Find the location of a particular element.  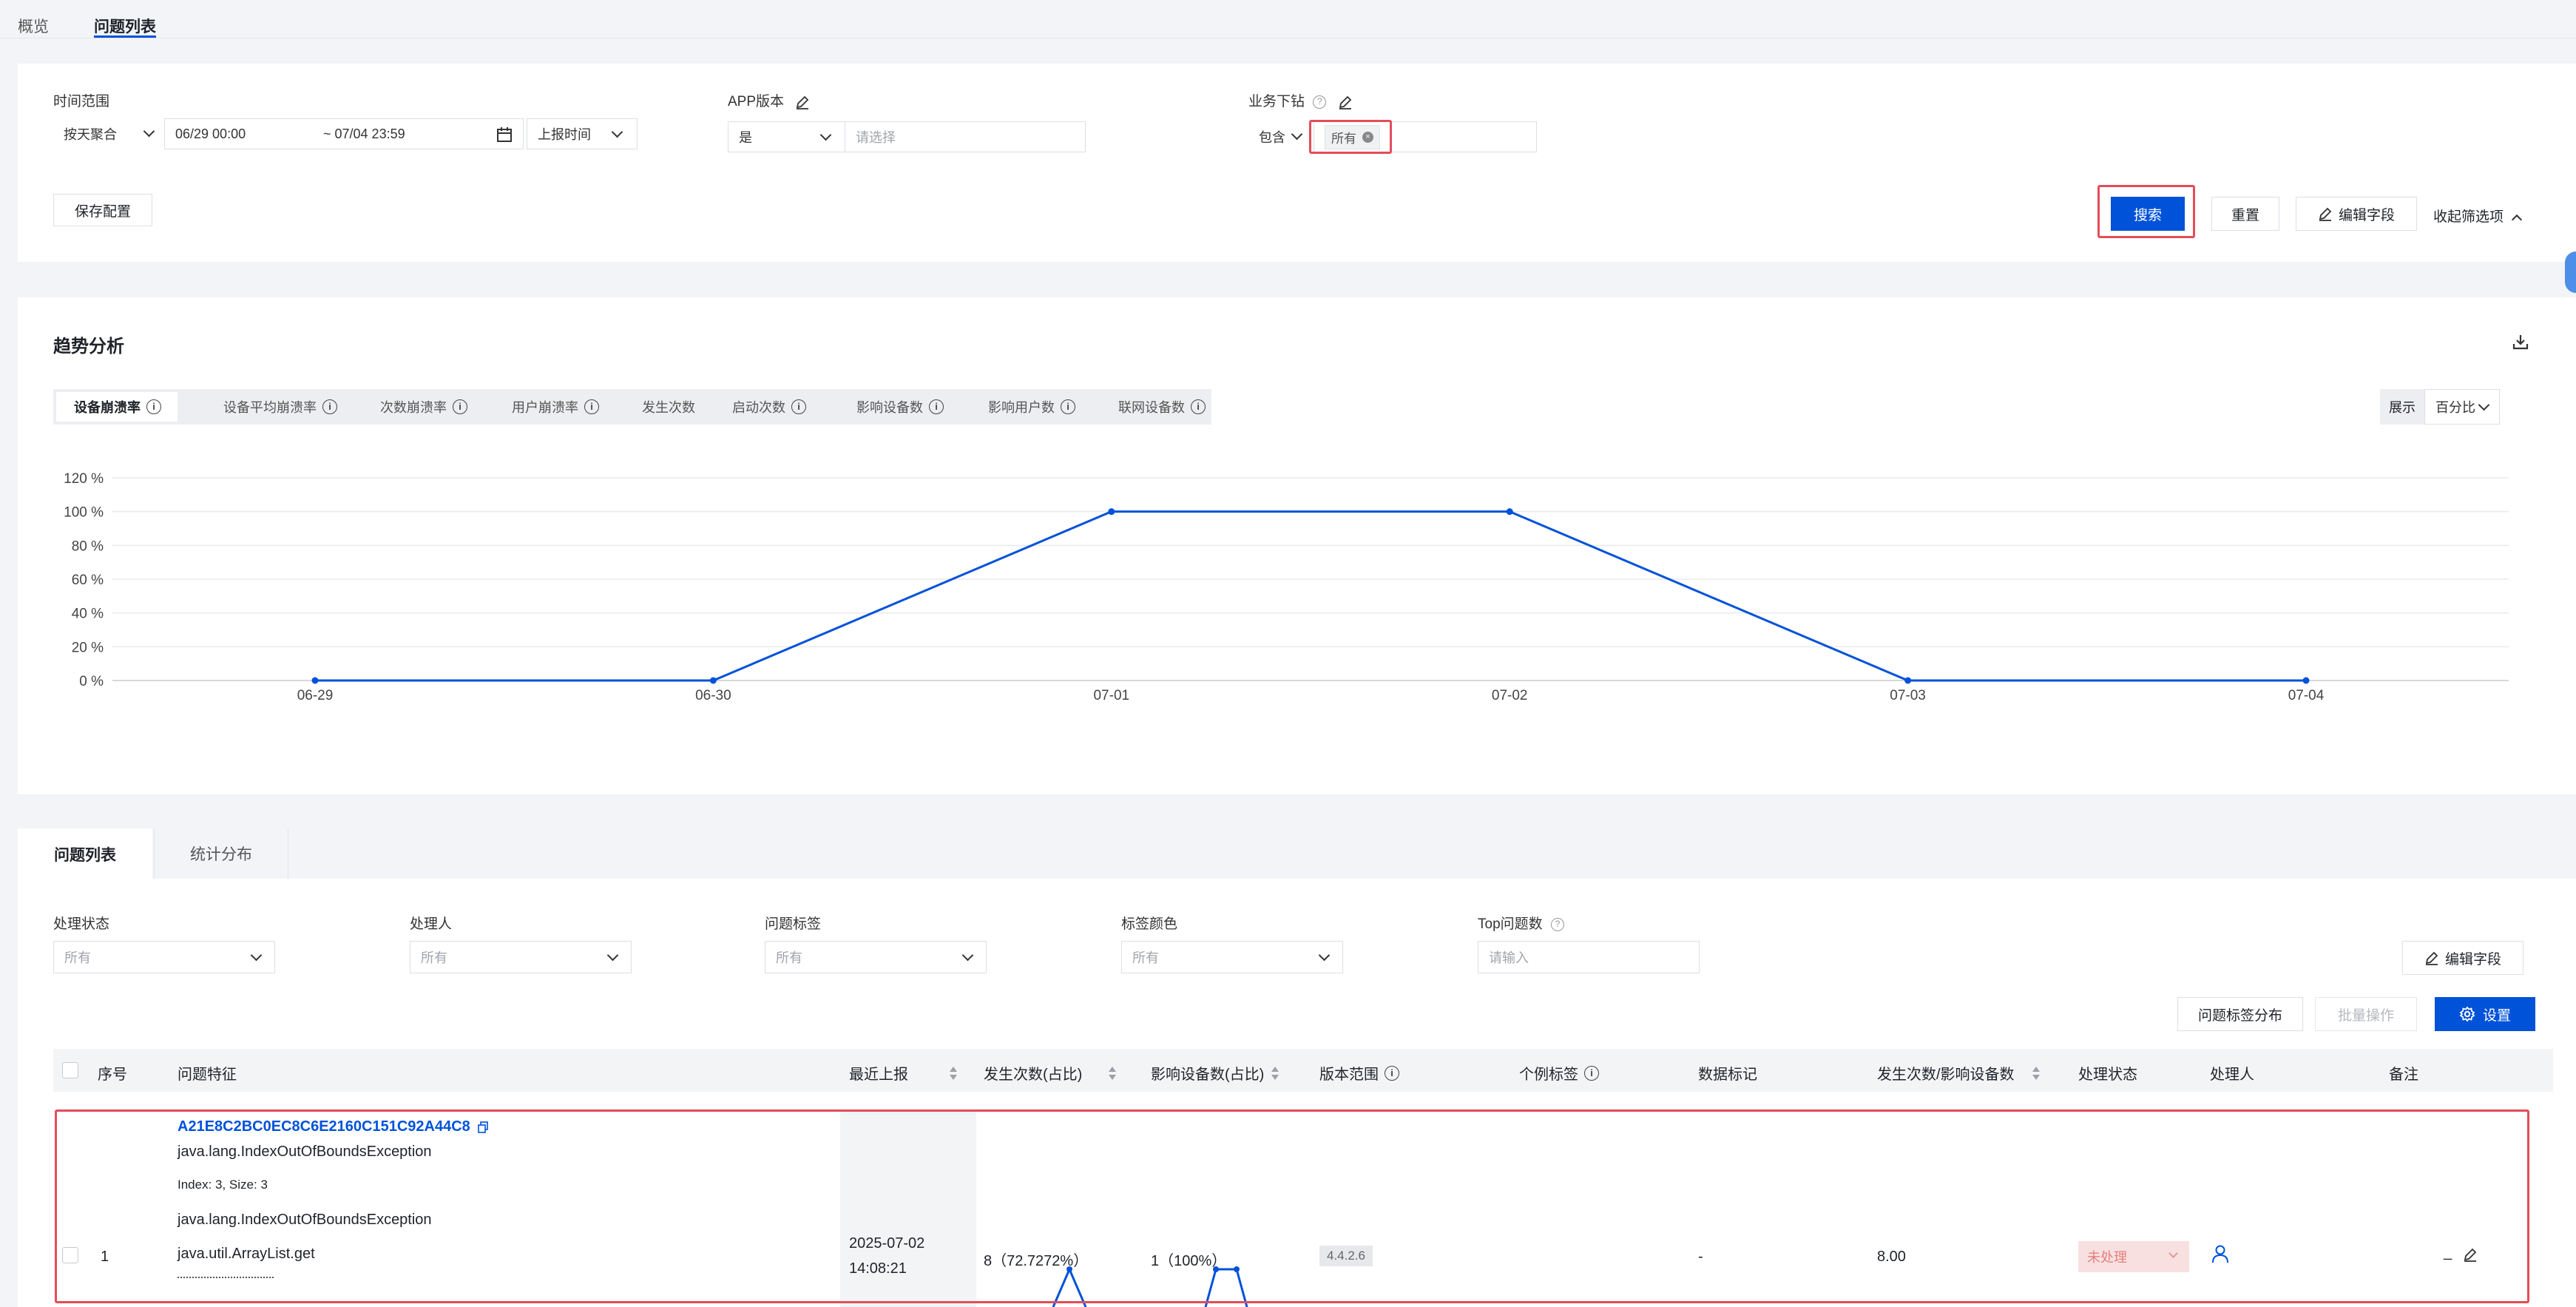

metric-tab-6: 影响设备数 i is located at coordinates (900, 407).